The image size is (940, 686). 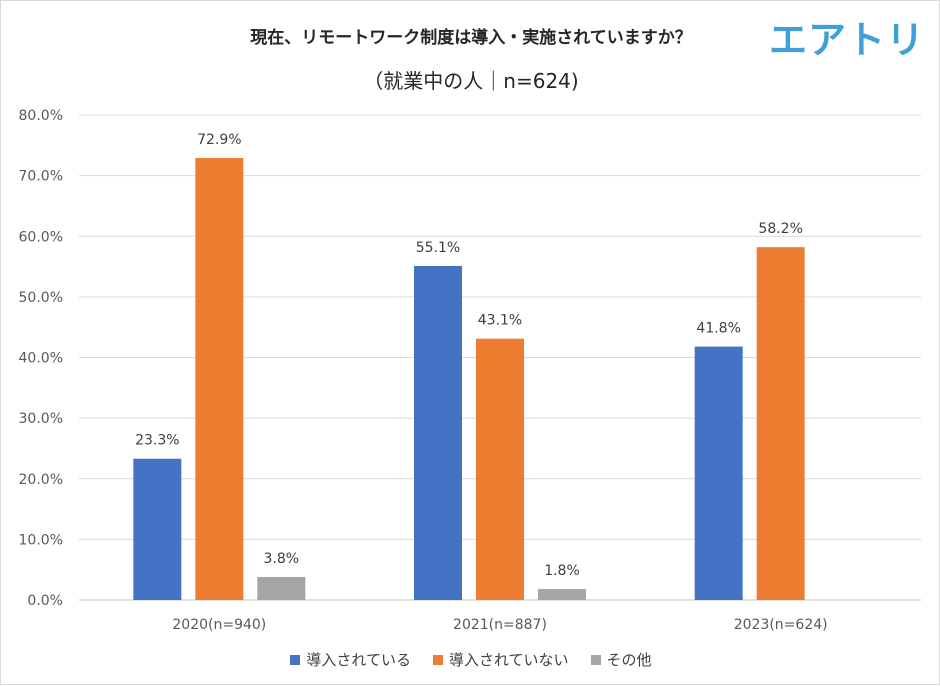 I want to click on y-tick-label: 40.0%, so click(x=41, y=359).